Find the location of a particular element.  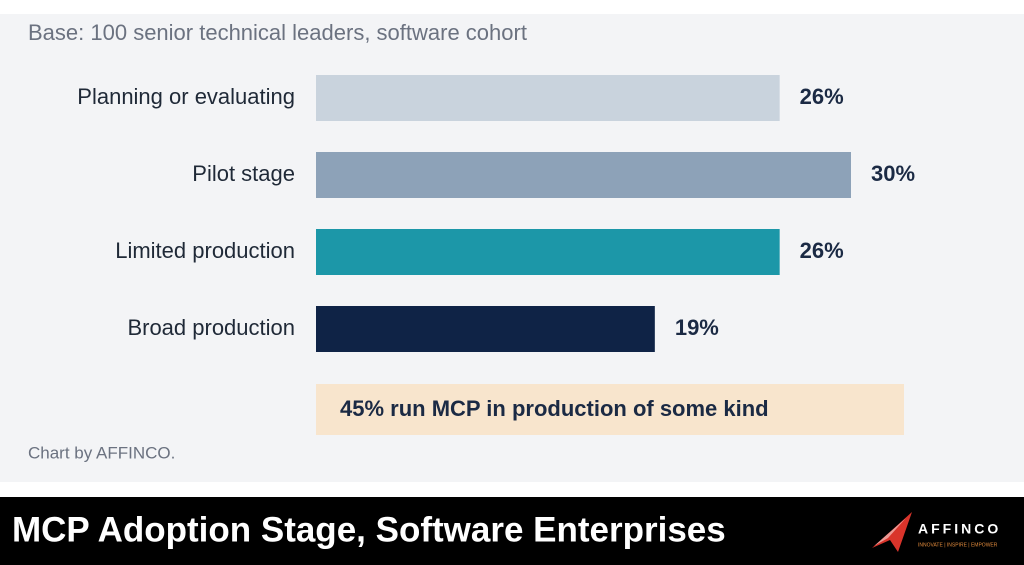

value-label: 19% is located at coordinates (697, 327).